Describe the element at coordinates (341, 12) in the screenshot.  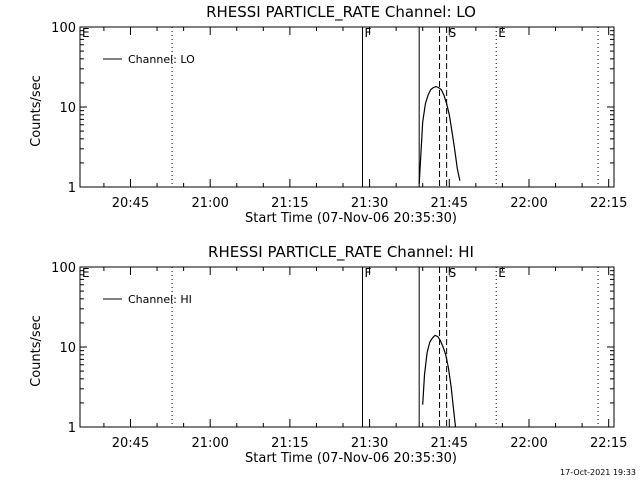
I see `chart-title: RHESSI PARTICLE_RATE Channel: LO` at that location.